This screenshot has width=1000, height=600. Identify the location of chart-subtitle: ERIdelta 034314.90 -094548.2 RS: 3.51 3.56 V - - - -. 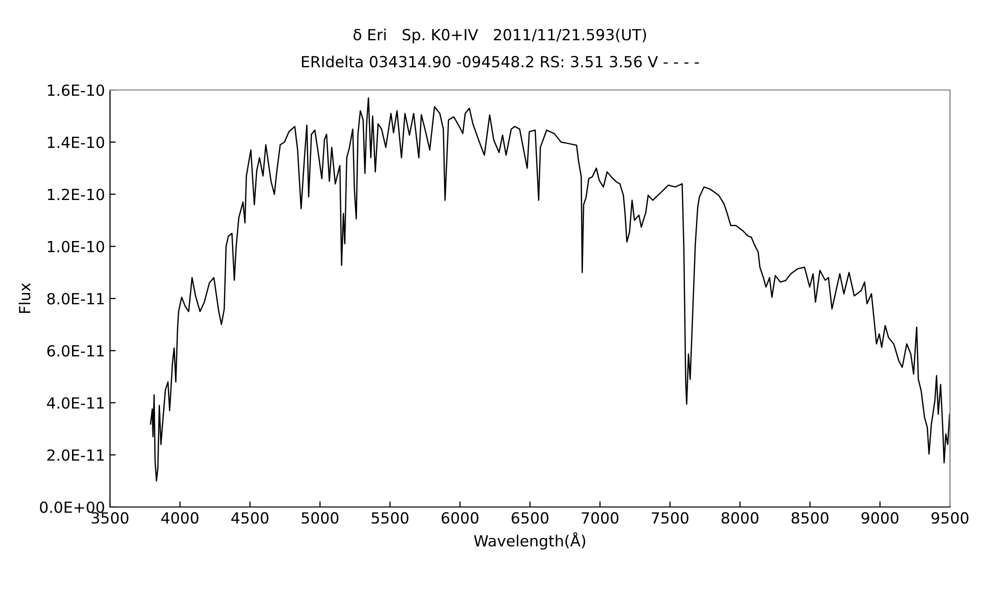
(500, 62).